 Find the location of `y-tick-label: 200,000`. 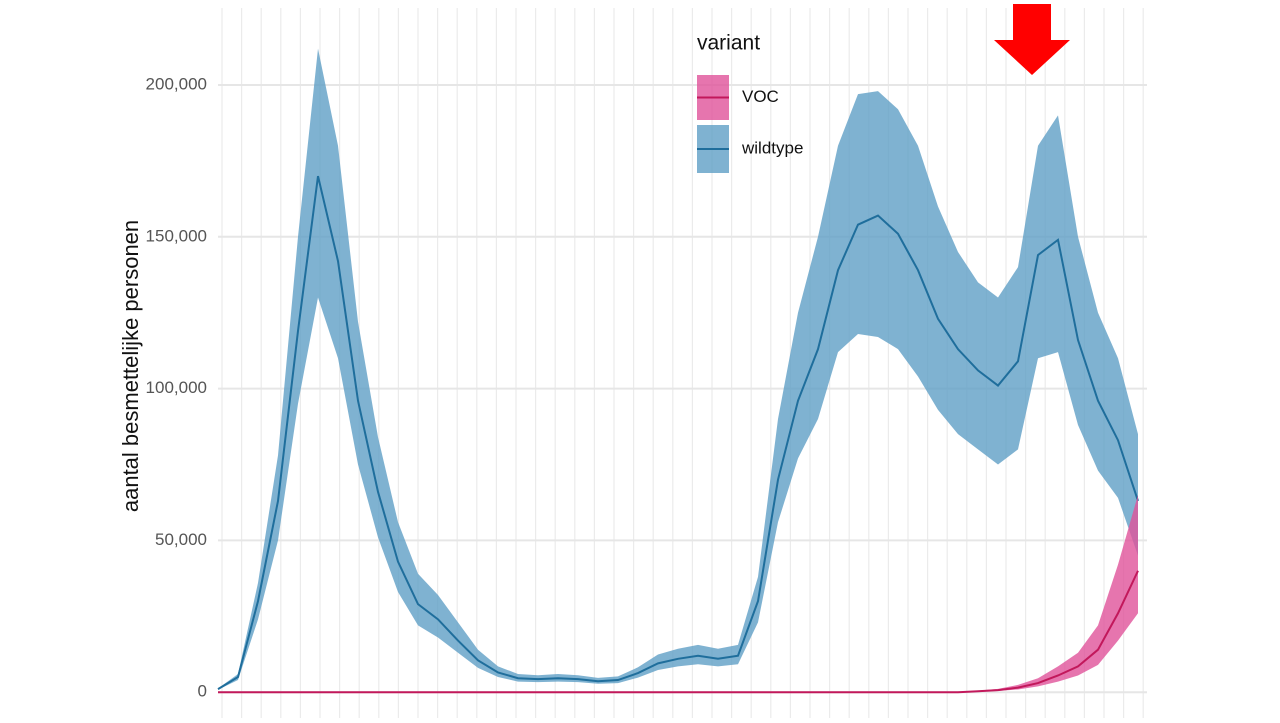

y-tick-label: 200,000 is located at coordinates (176, 83).